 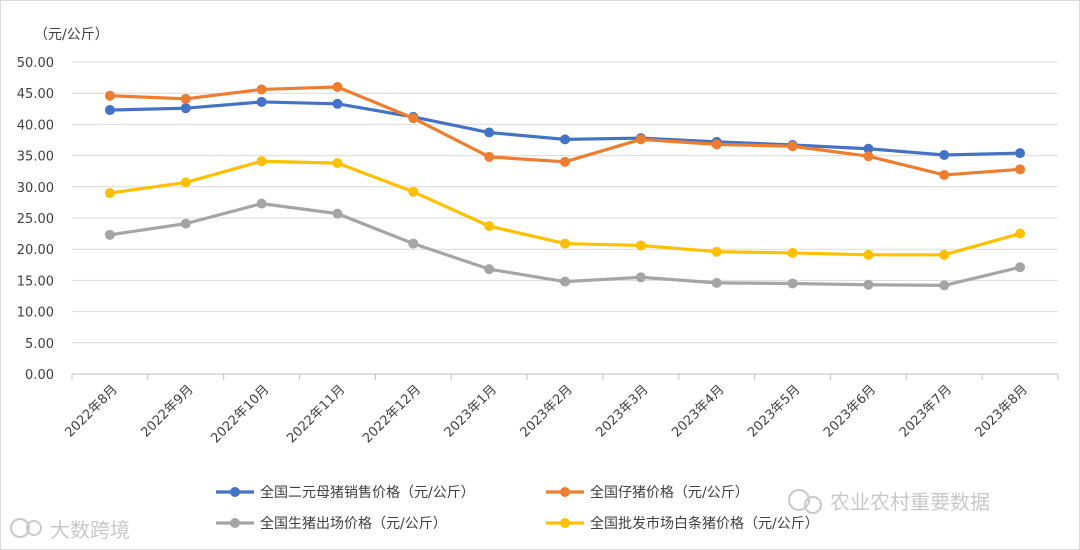 I want to click on legend-item: 全国批发市场白条猪价格（元/公斤）, so click(x=682, y=523).